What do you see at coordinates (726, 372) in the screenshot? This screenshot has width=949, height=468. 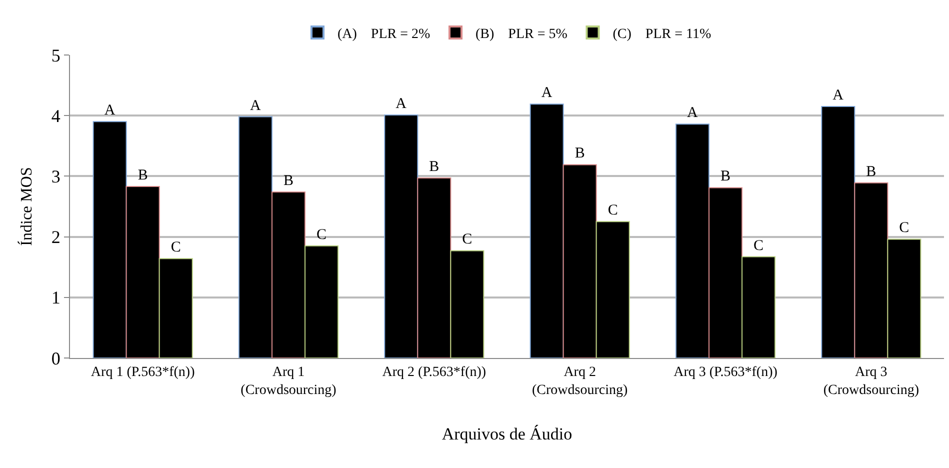 I see `x-tick-label: Arq 3 (P.563*f(n))` at bounding box center [726, 372].